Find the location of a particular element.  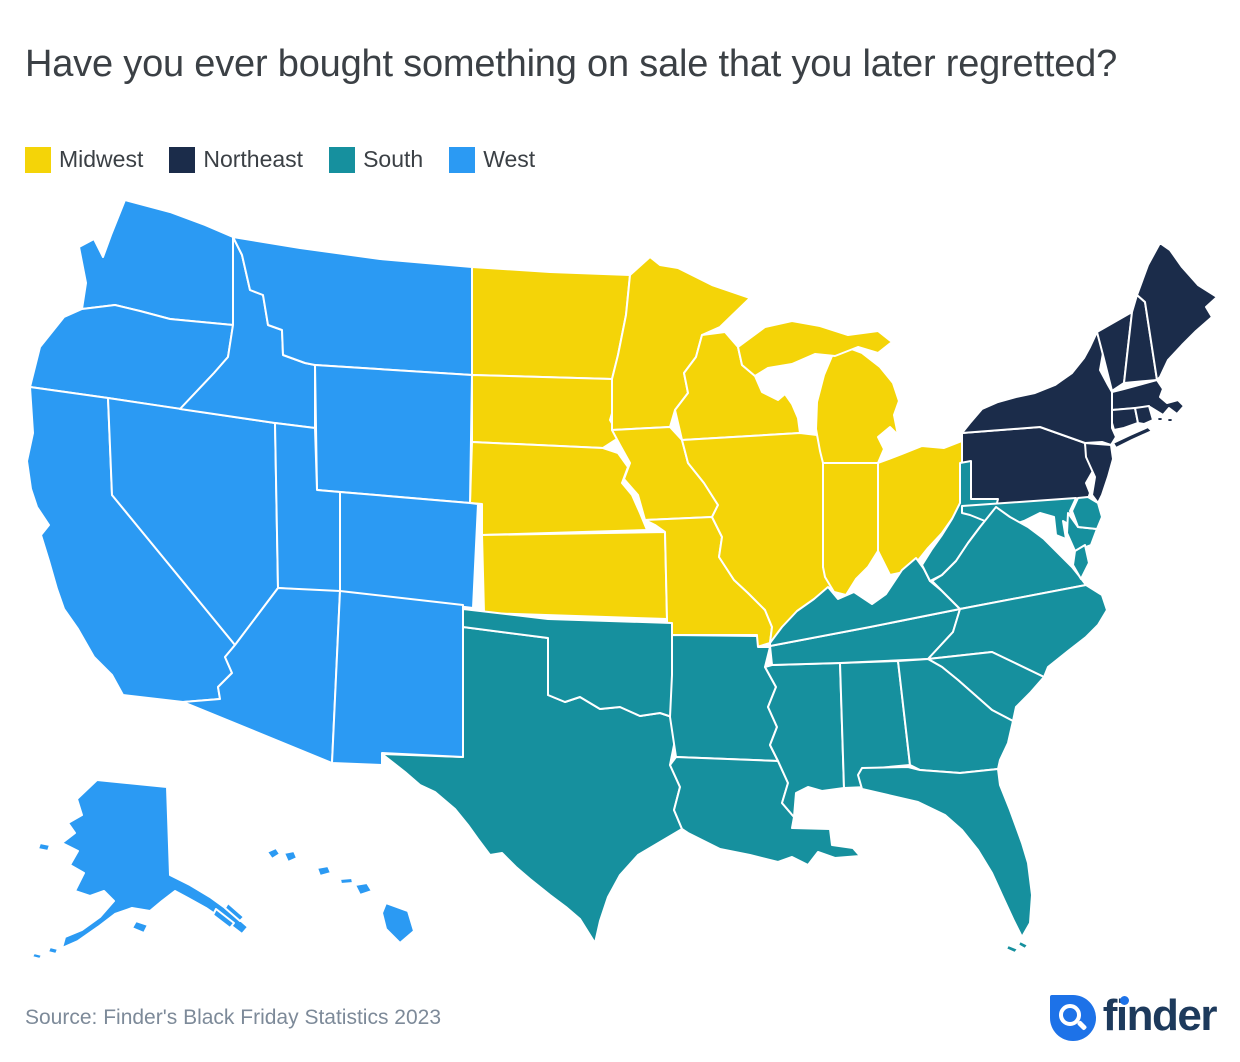

state-mt is located at coordinates (352, 306).